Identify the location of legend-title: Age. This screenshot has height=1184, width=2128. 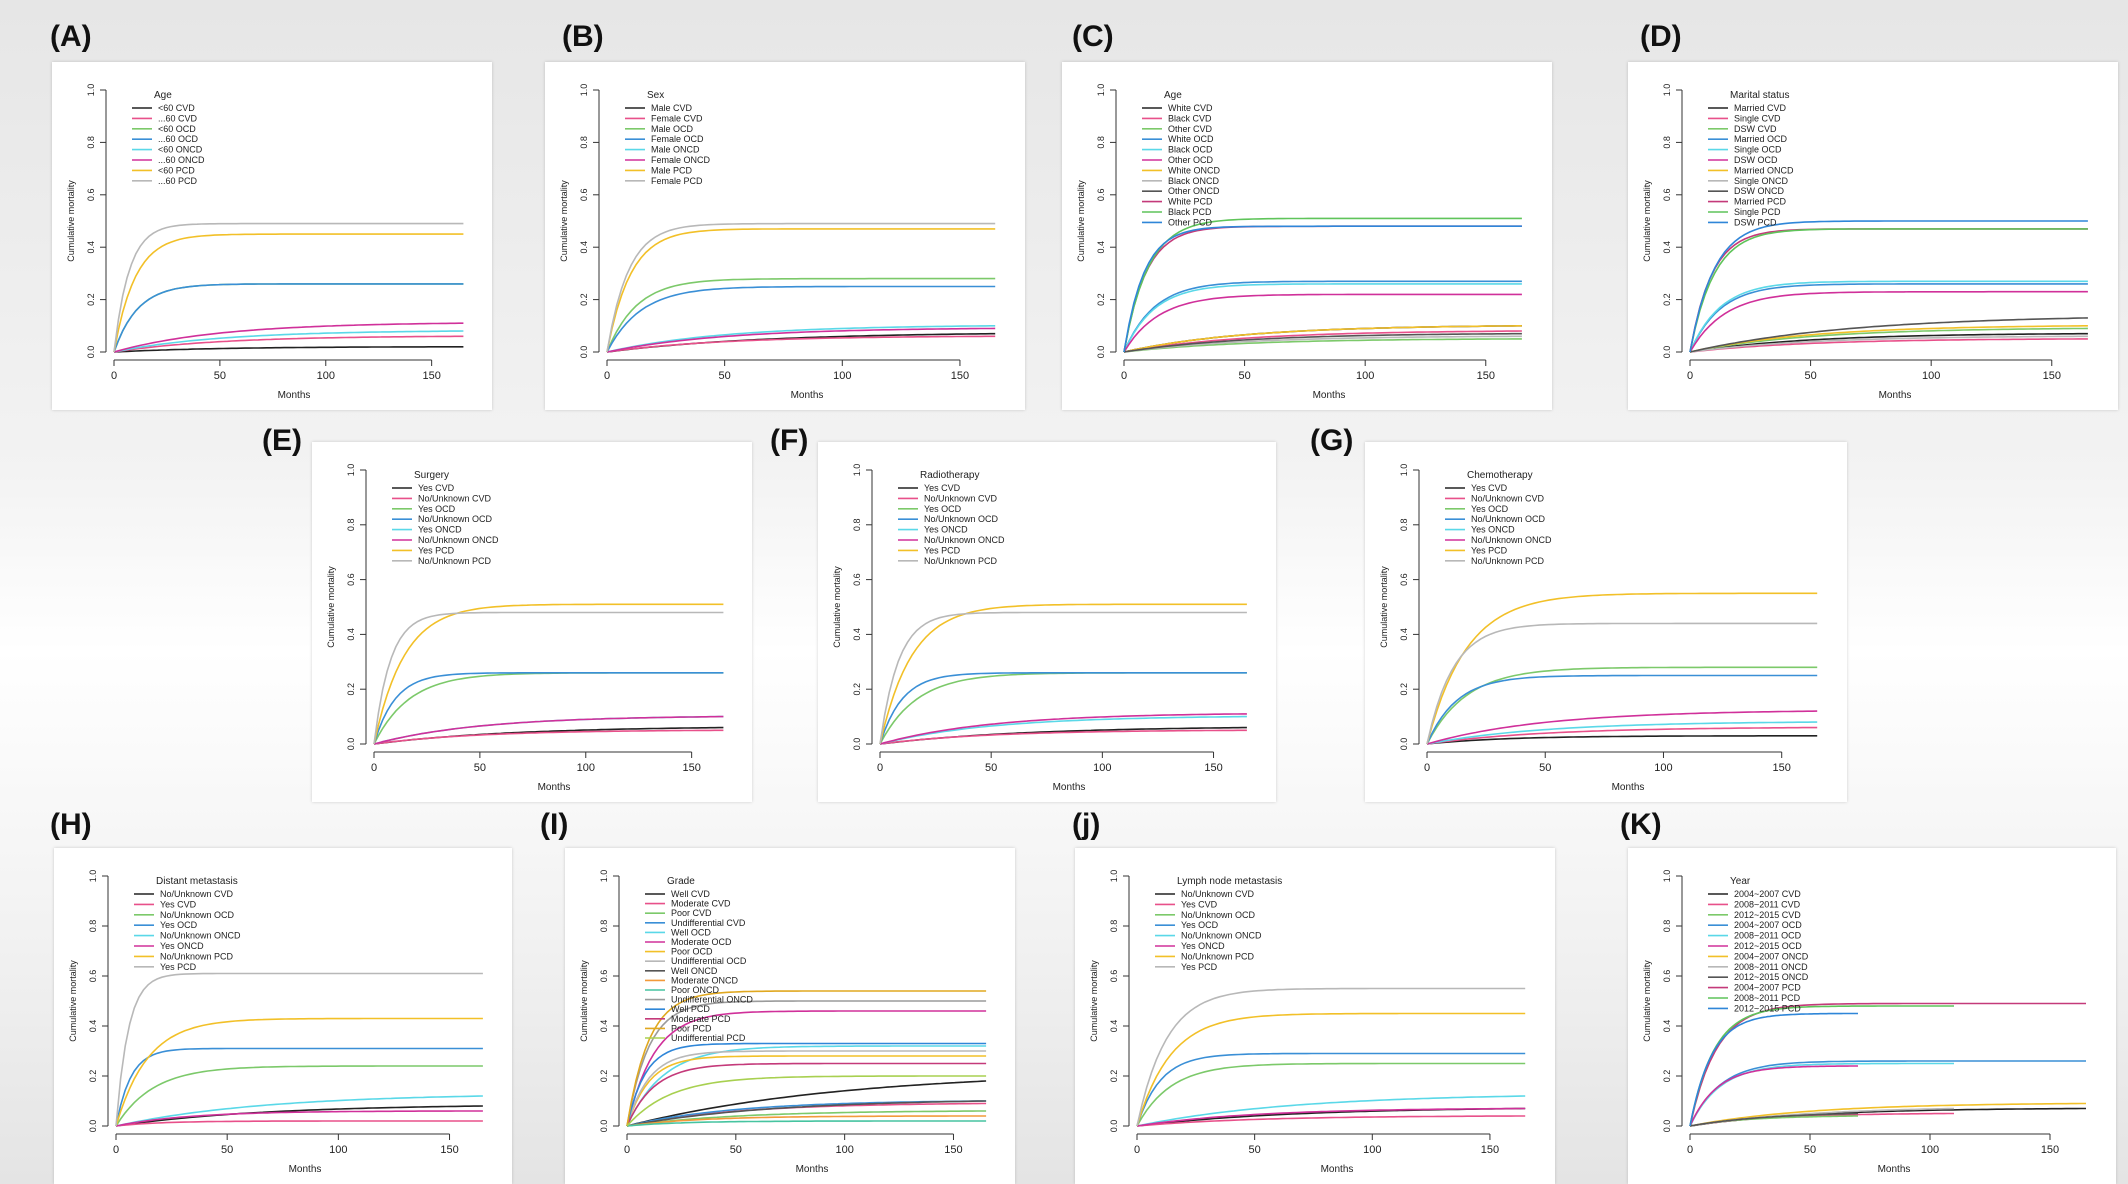
(163, 95).